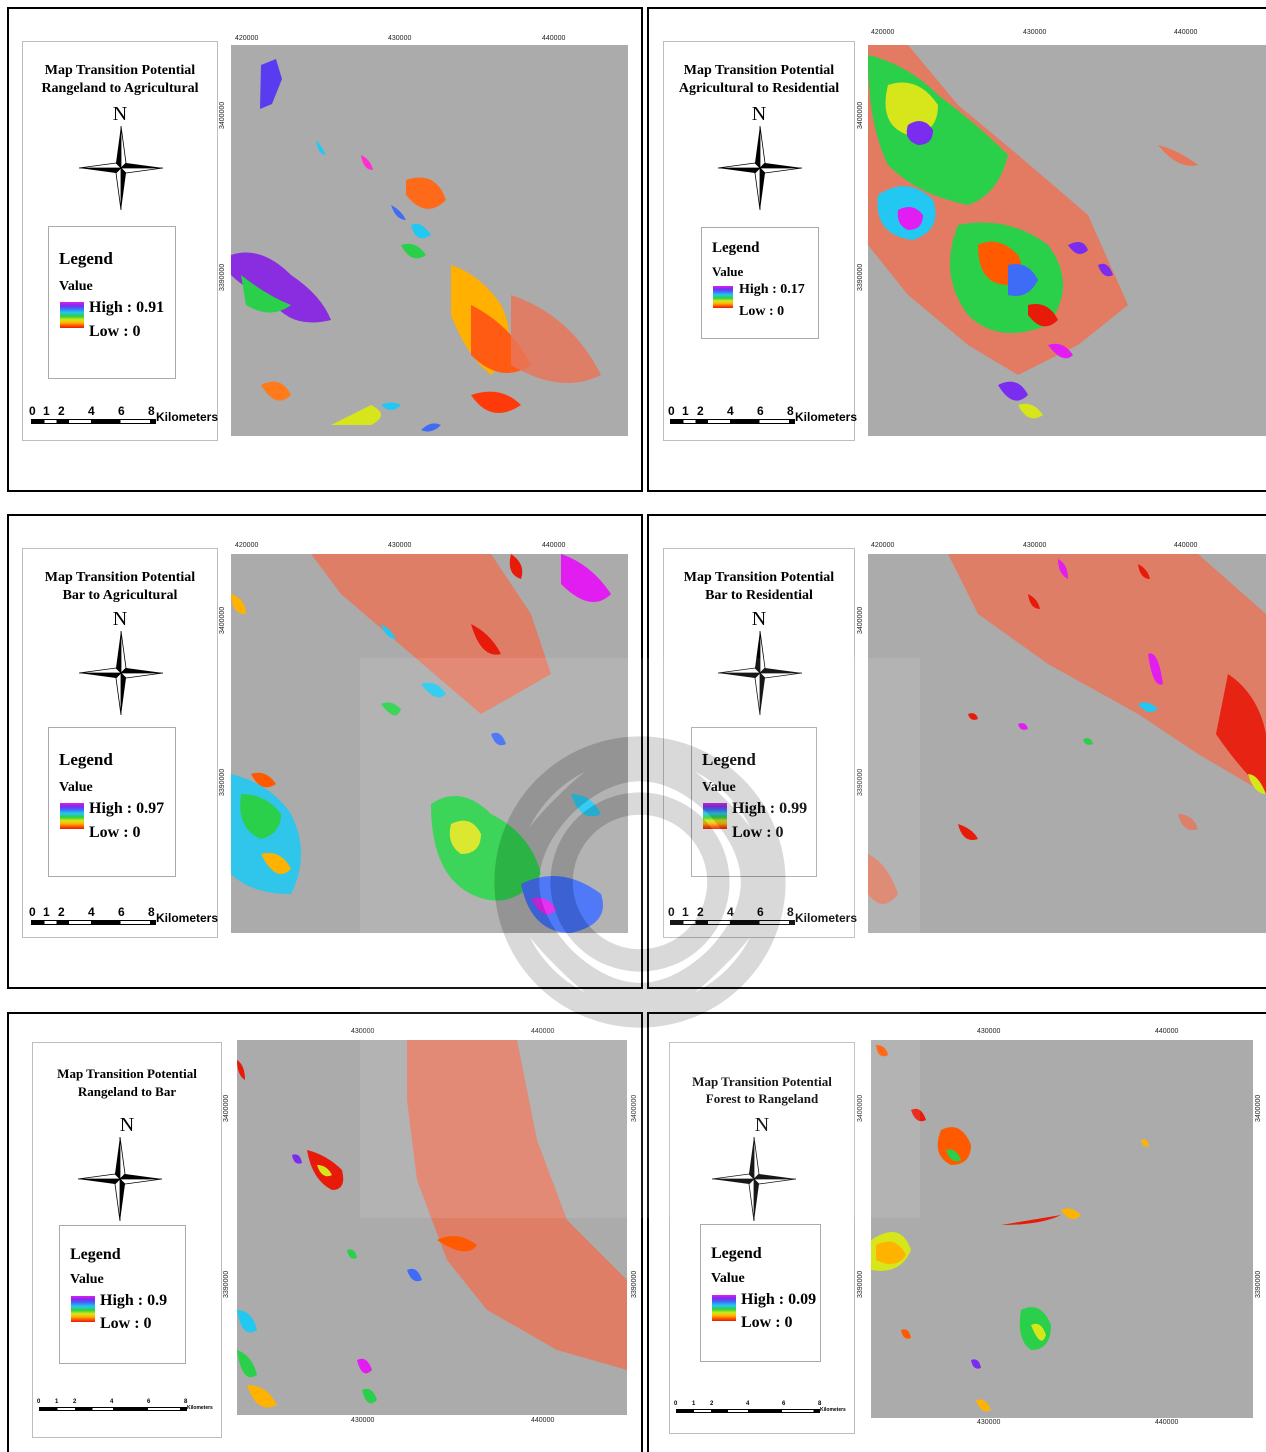 The image size is (1266, 1452). What do you see at coordinates (127, 1091) in the screenshot?
I see `map-title-line2: Rangeland to Bar` at bounding box center [127, 1091].